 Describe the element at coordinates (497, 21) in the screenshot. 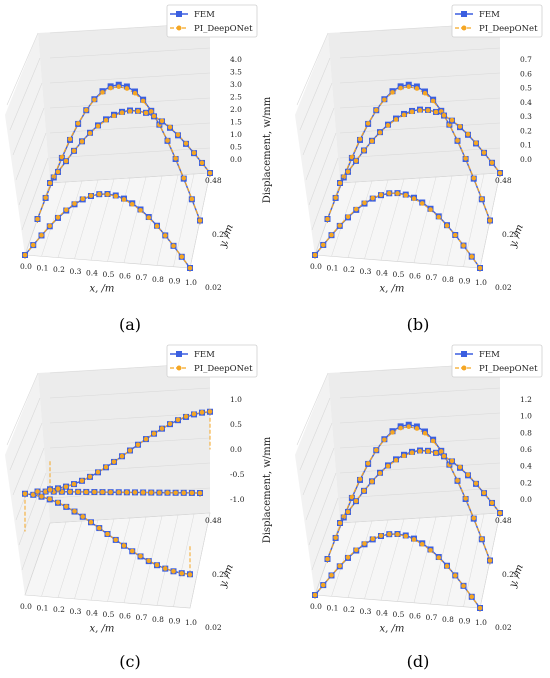

I see `legend-box` at that location.